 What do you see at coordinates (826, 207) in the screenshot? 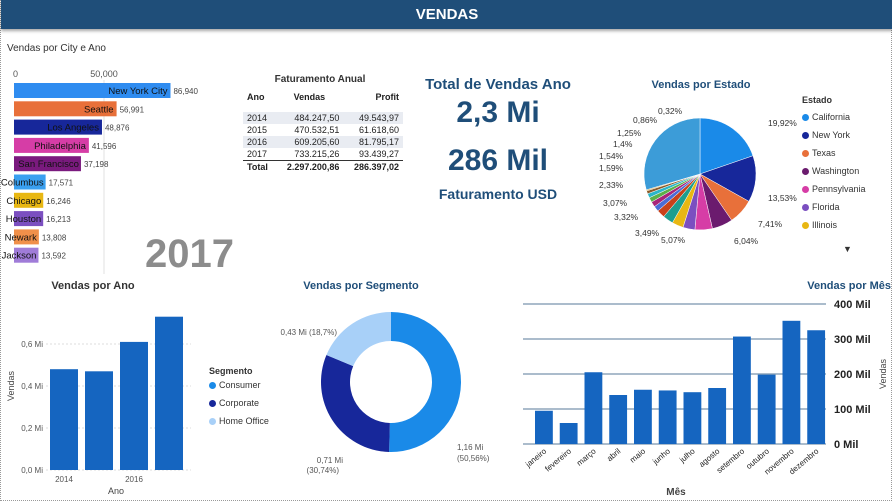
I see `legend-label: Florida` at bounding box center [826, 207].